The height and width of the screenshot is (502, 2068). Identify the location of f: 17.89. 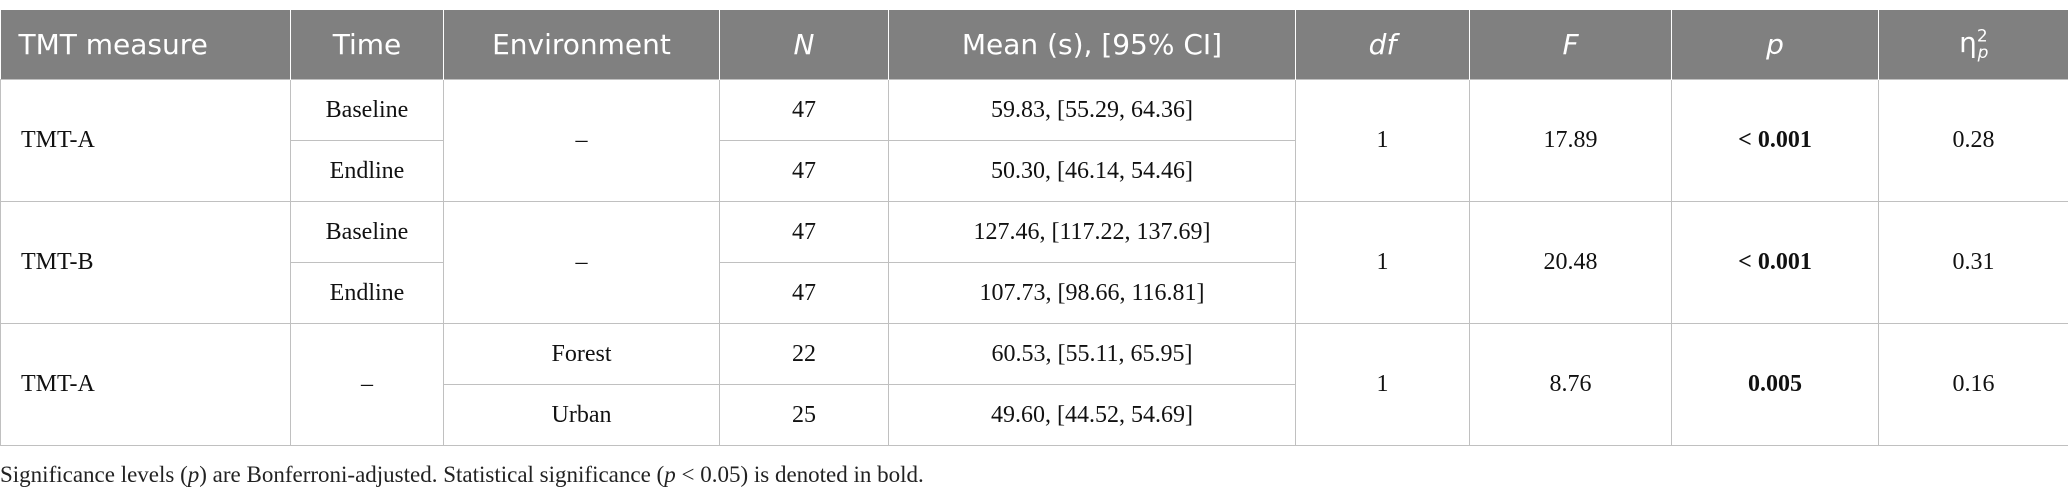
(1570, 140).